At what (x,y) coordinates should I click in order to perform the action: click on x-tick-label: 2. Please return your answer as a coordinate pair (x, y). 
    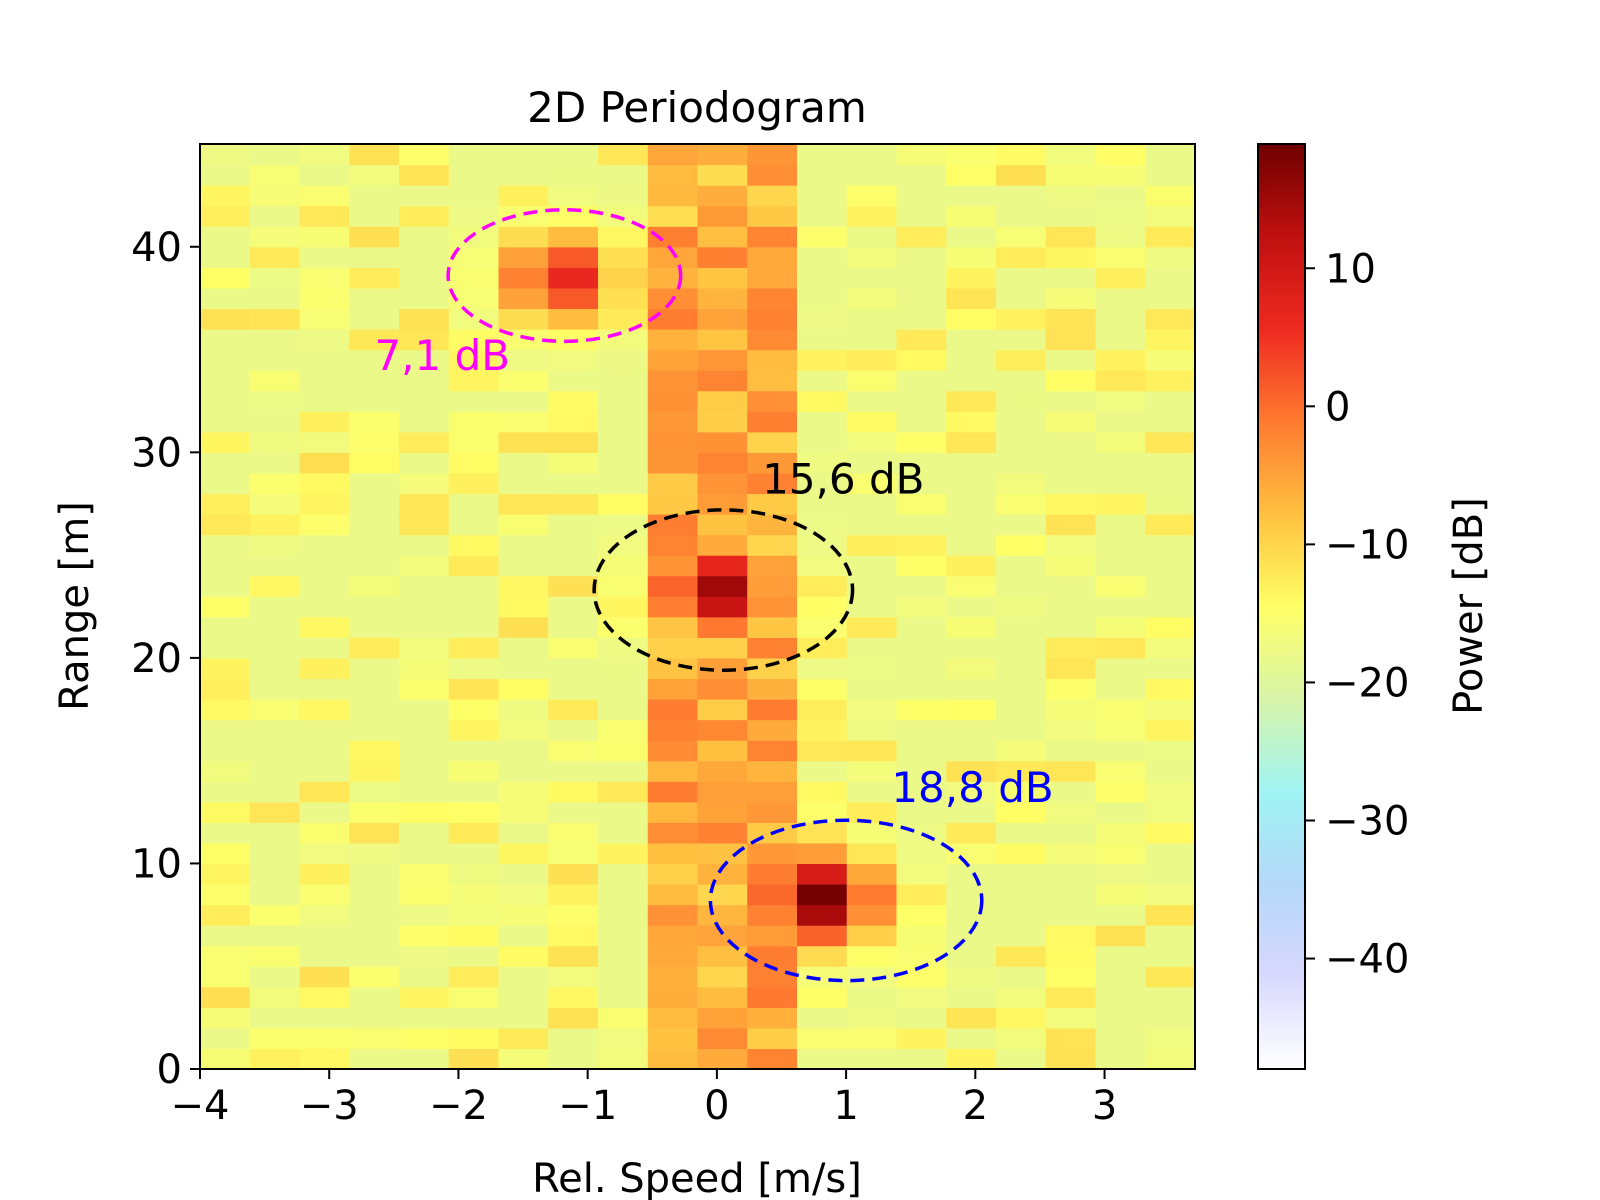
    Looking at the image, I should click on (975, 1106).